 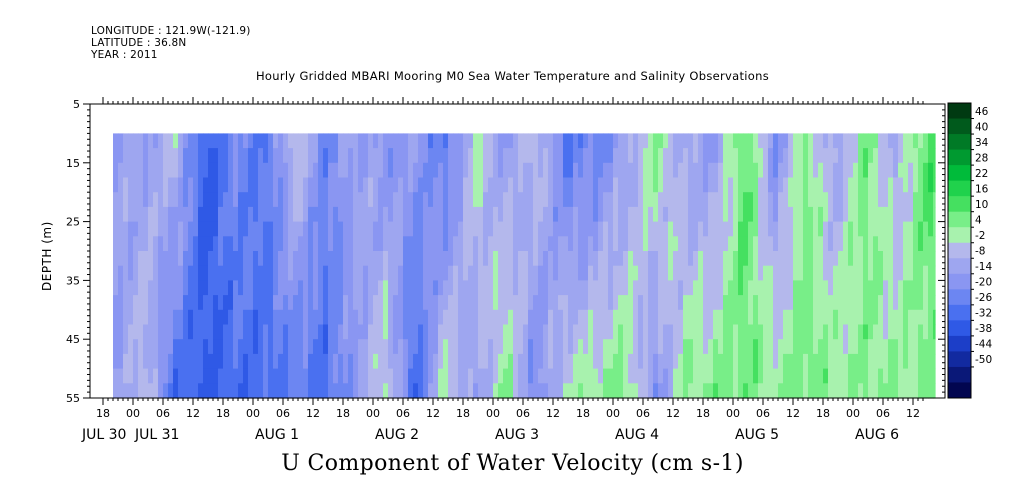 I want to click on colorbar-label: 22, so click(x=981, y=174).